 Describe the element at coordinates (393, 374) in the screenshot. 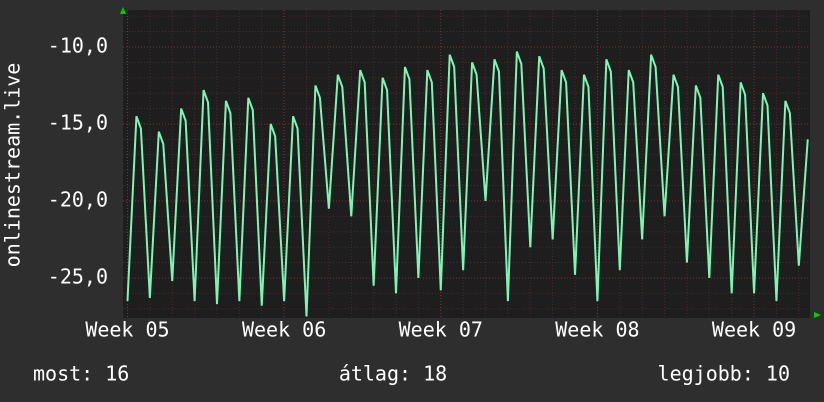

I see `stat-average: átlag: 18` at that location.